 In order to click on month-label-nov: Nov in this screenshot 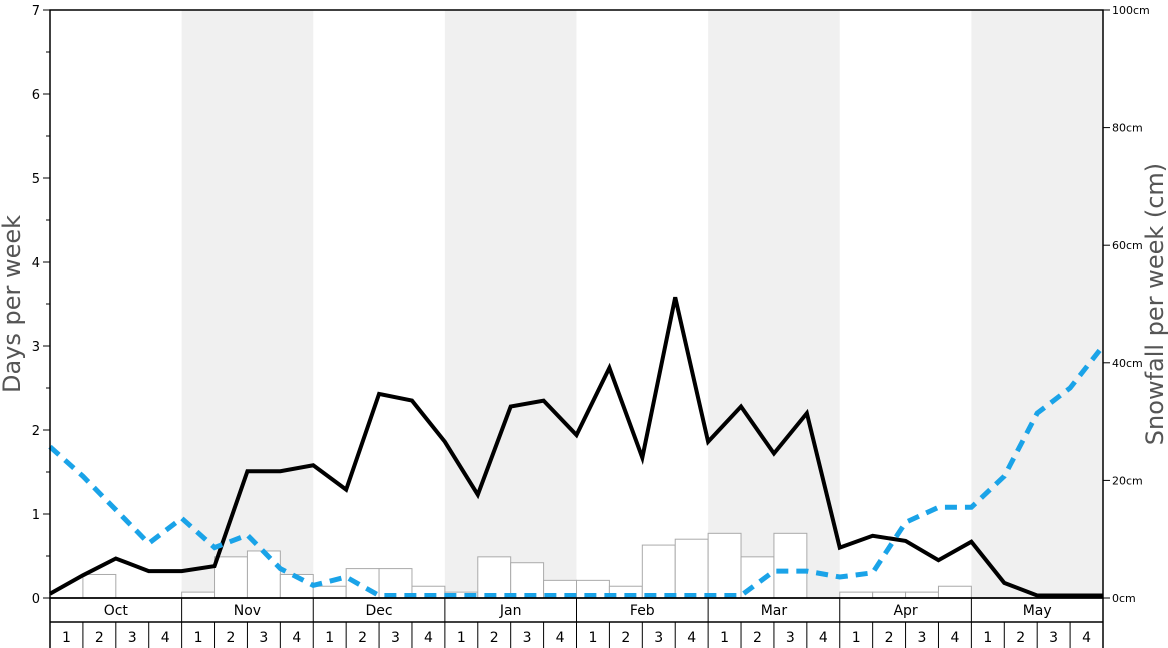, I will do `click(247, 611)`.